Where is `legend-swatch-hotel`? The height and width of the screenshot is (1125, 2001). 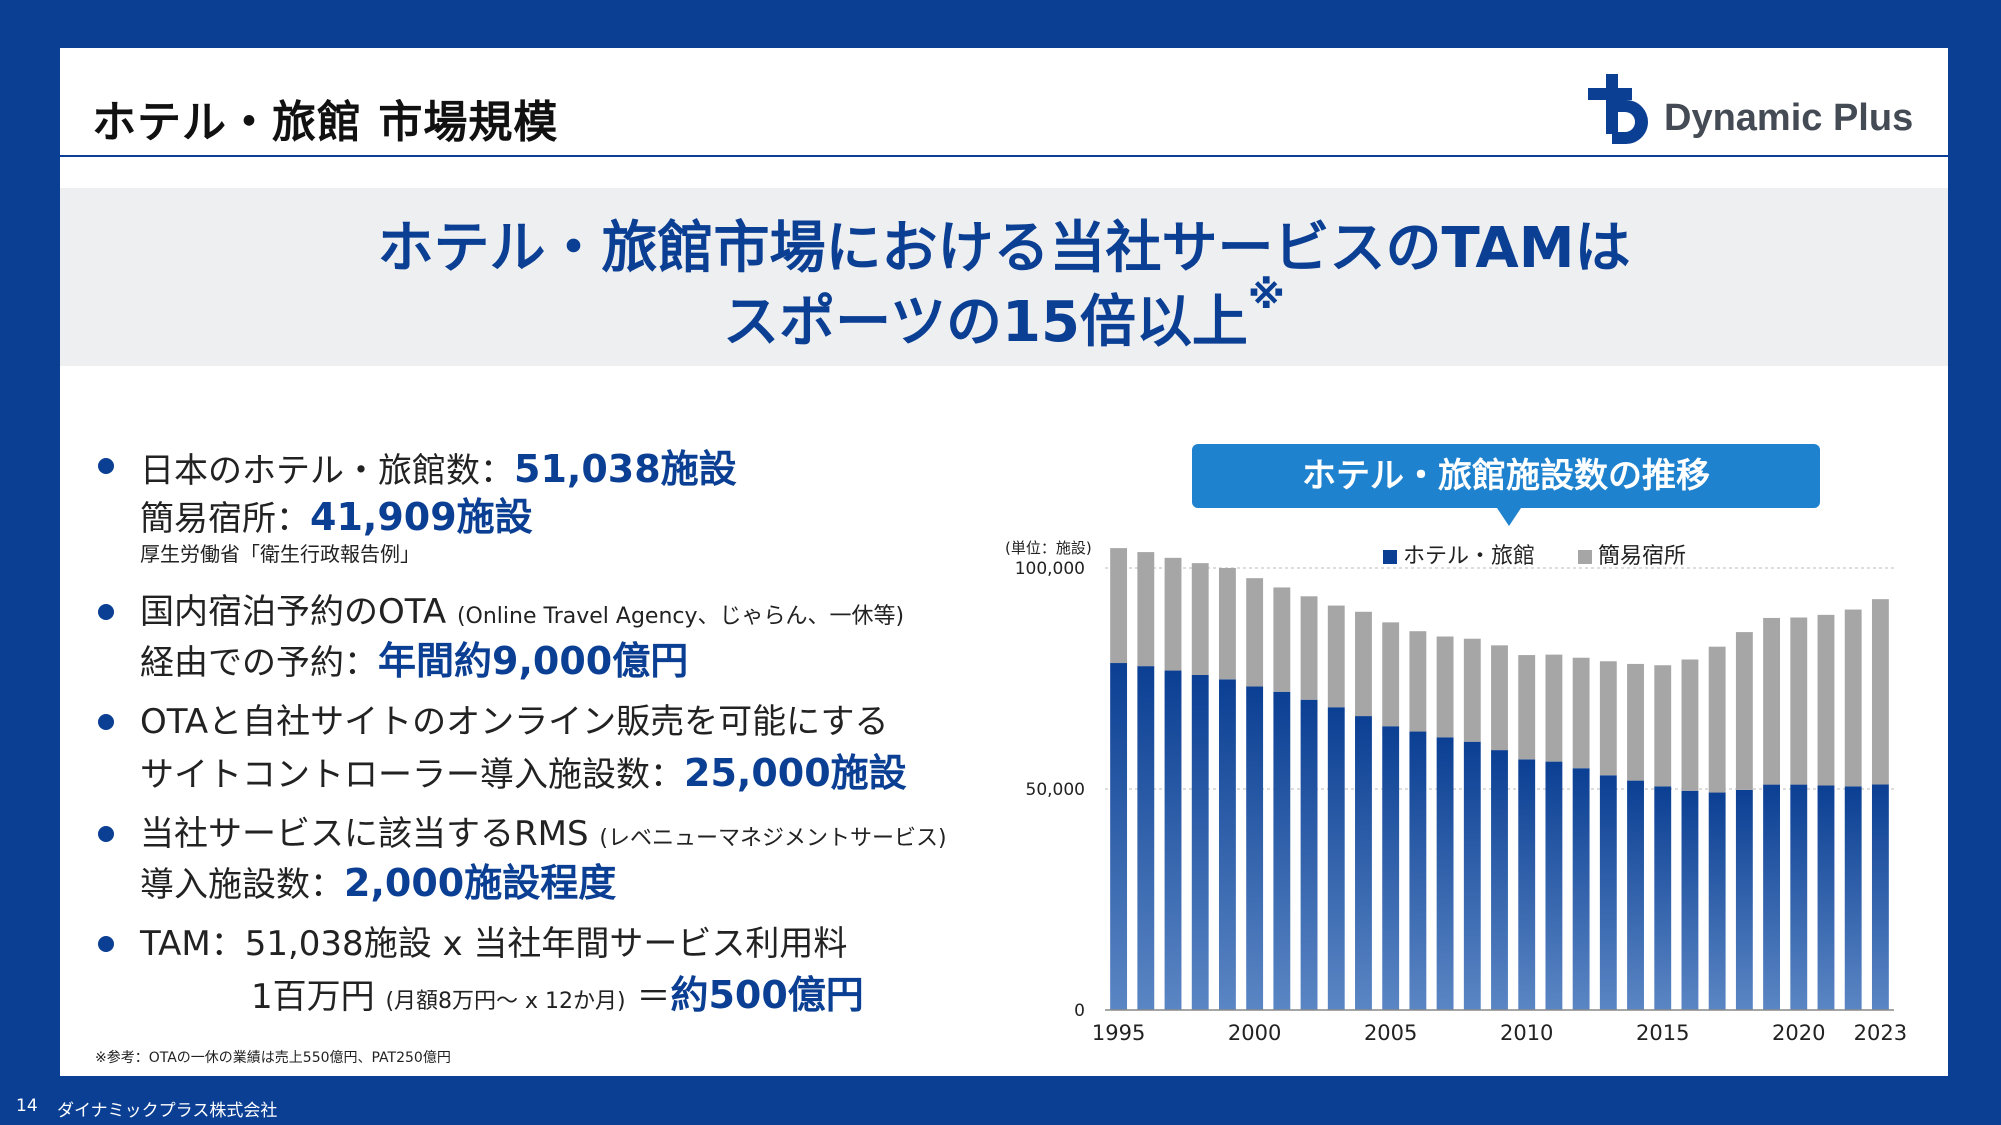
legend-swatch-hotel is located at coordinates (1390, 557).